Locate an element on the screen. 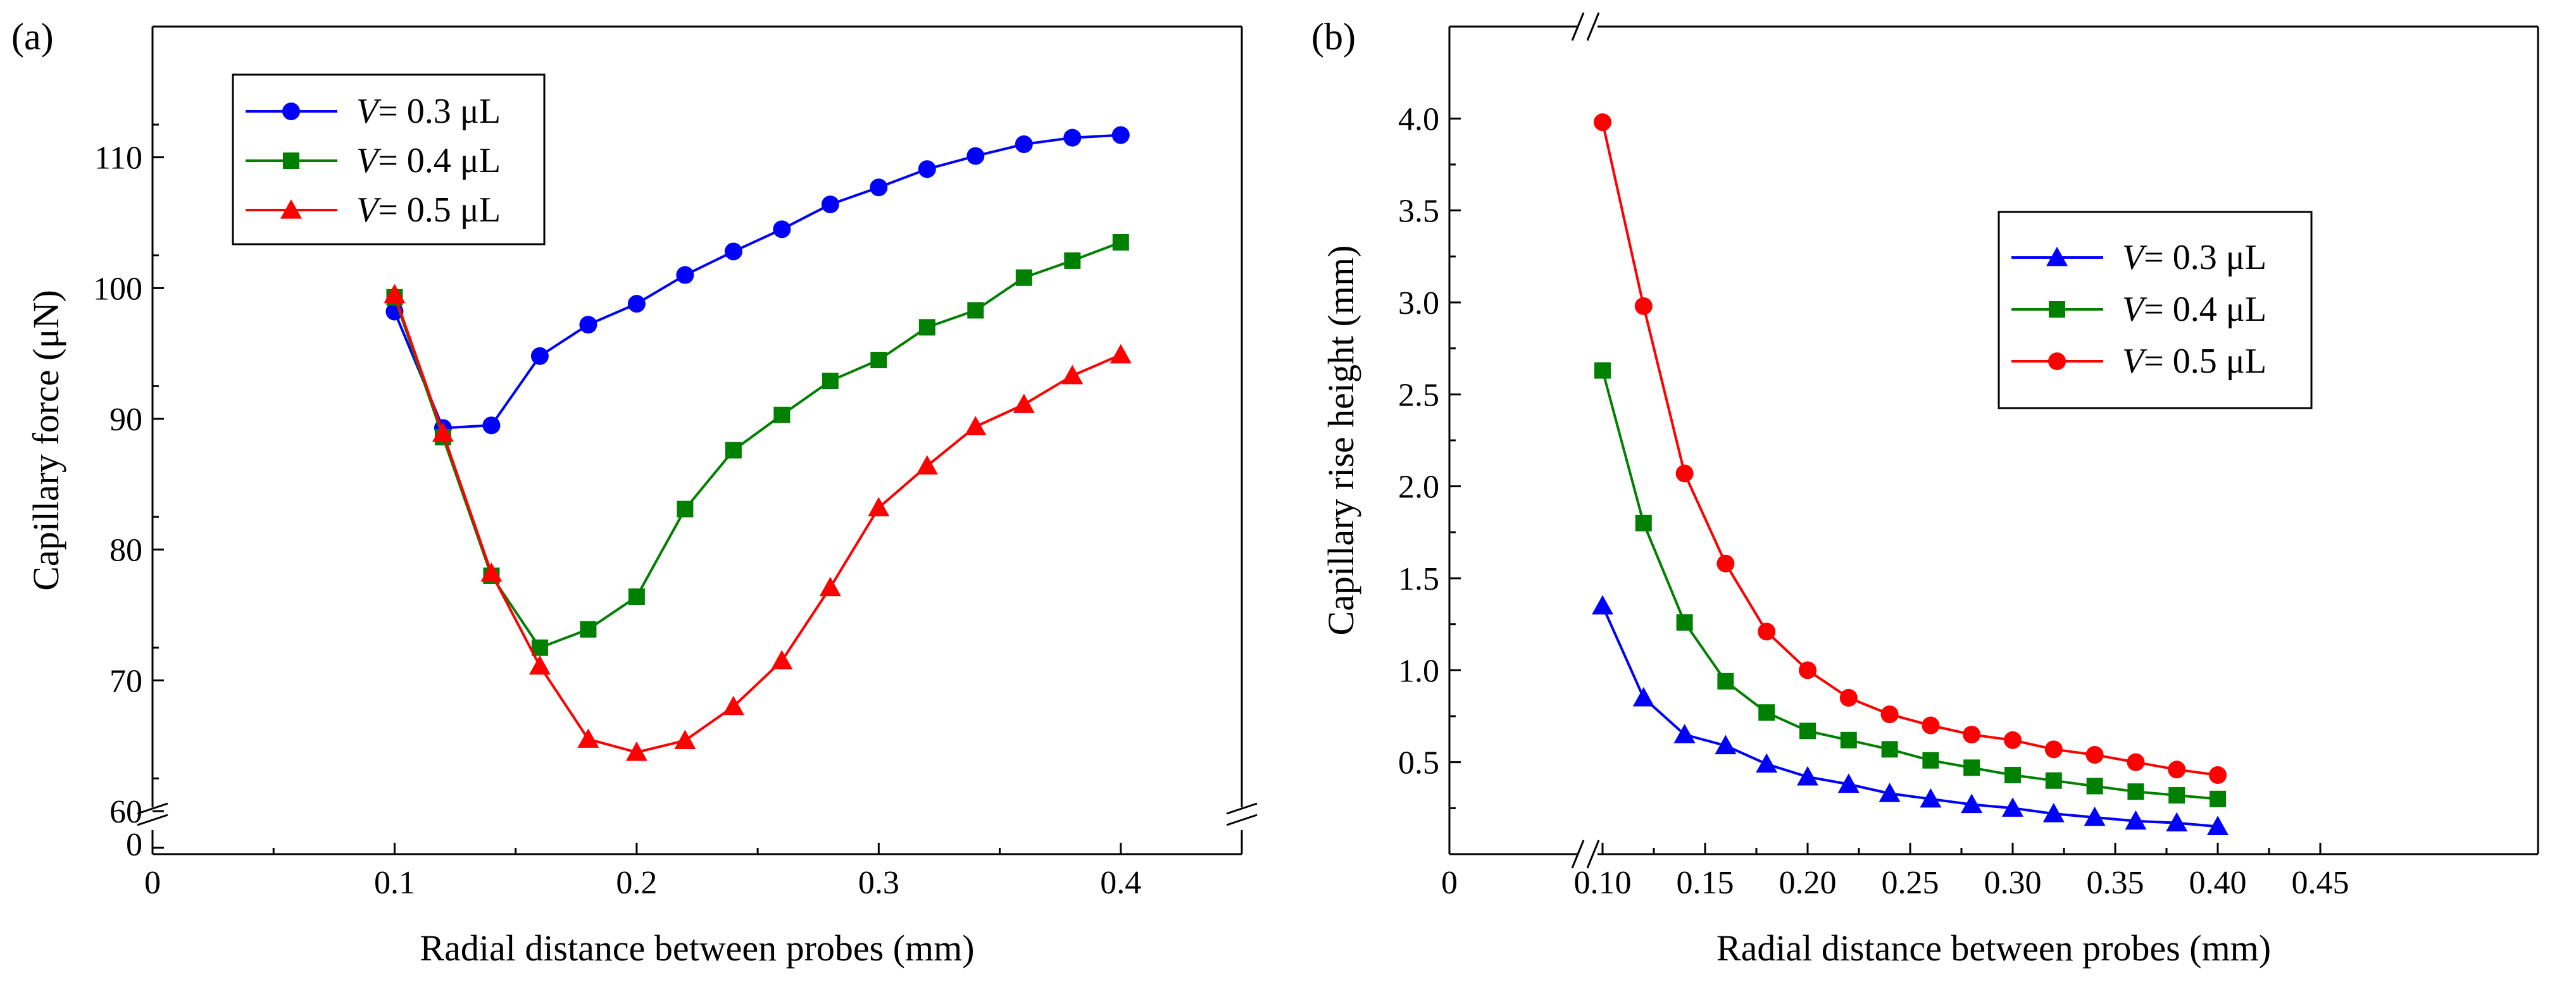 This screenshot has height=987, width=2576. panel-label: (b) is located at coordinates (1334, 37).